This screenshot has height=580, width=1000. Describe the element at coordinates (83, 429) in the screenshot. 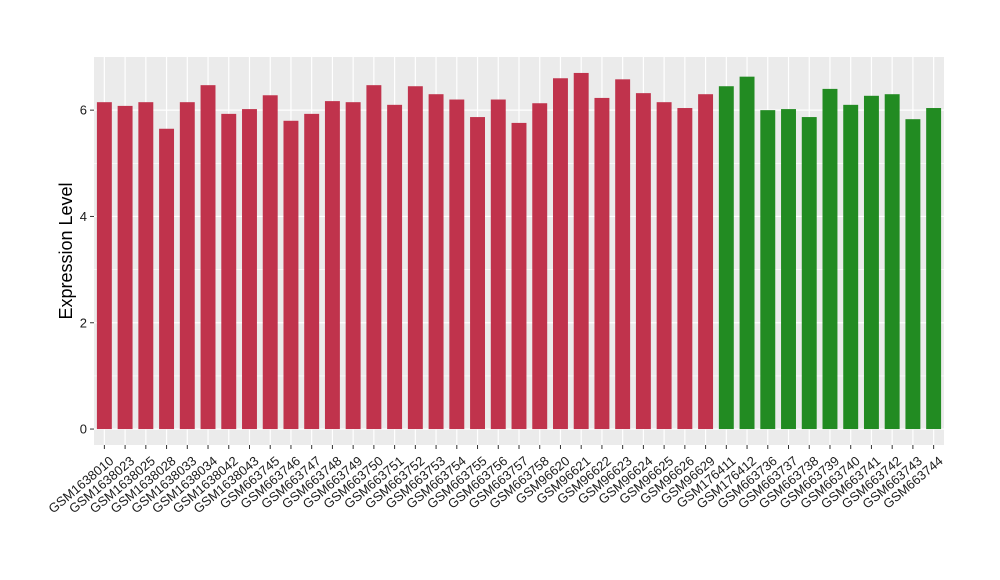

I see `y-tick-label: 0` at that location.